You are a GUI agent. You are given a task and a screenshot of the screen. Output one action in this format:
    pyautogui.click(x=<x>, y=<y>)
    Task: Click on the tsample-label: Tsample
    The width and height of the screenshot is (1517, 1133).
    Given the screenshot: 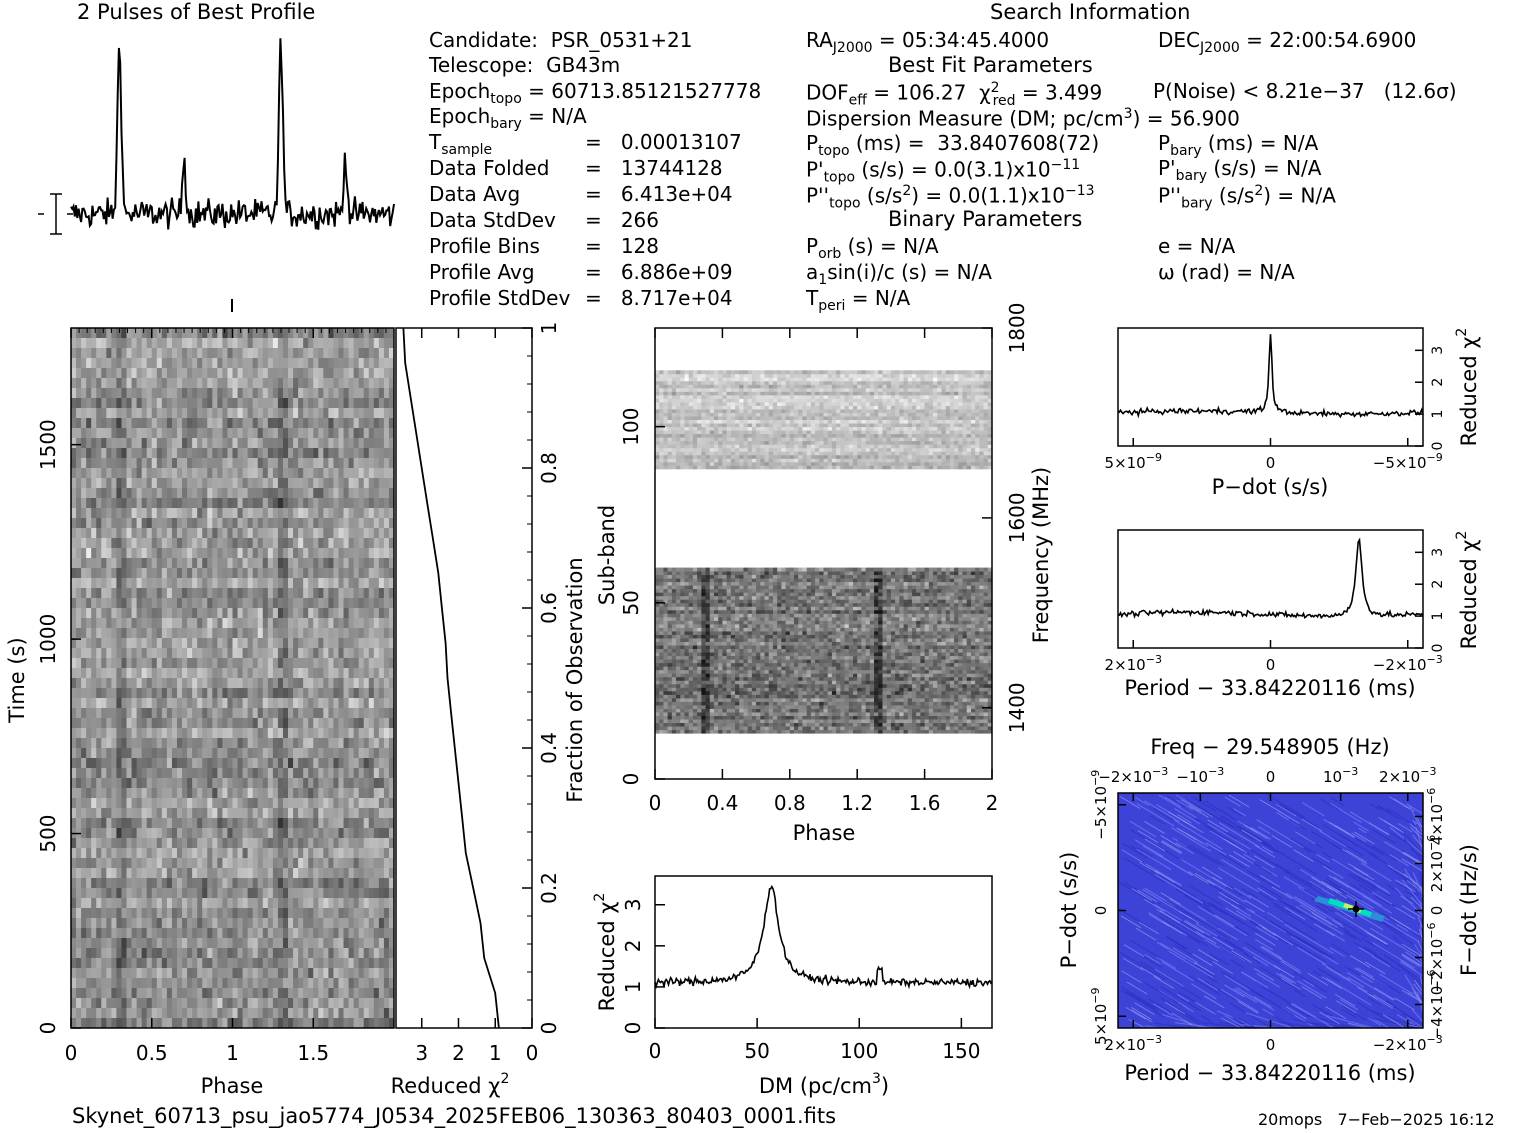 What is the action you would take?
    pyautogui.click(x=461, y=144)
    